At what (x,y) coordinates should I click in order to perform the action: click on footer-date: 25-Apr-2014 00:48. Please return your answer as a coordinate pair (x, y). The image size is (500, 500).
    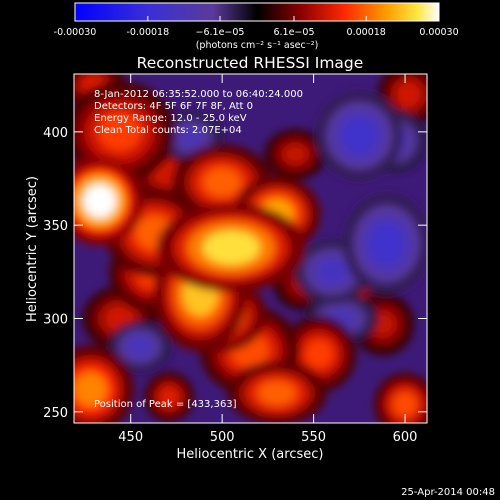
    Looking at the image, I should click on (448, 492).